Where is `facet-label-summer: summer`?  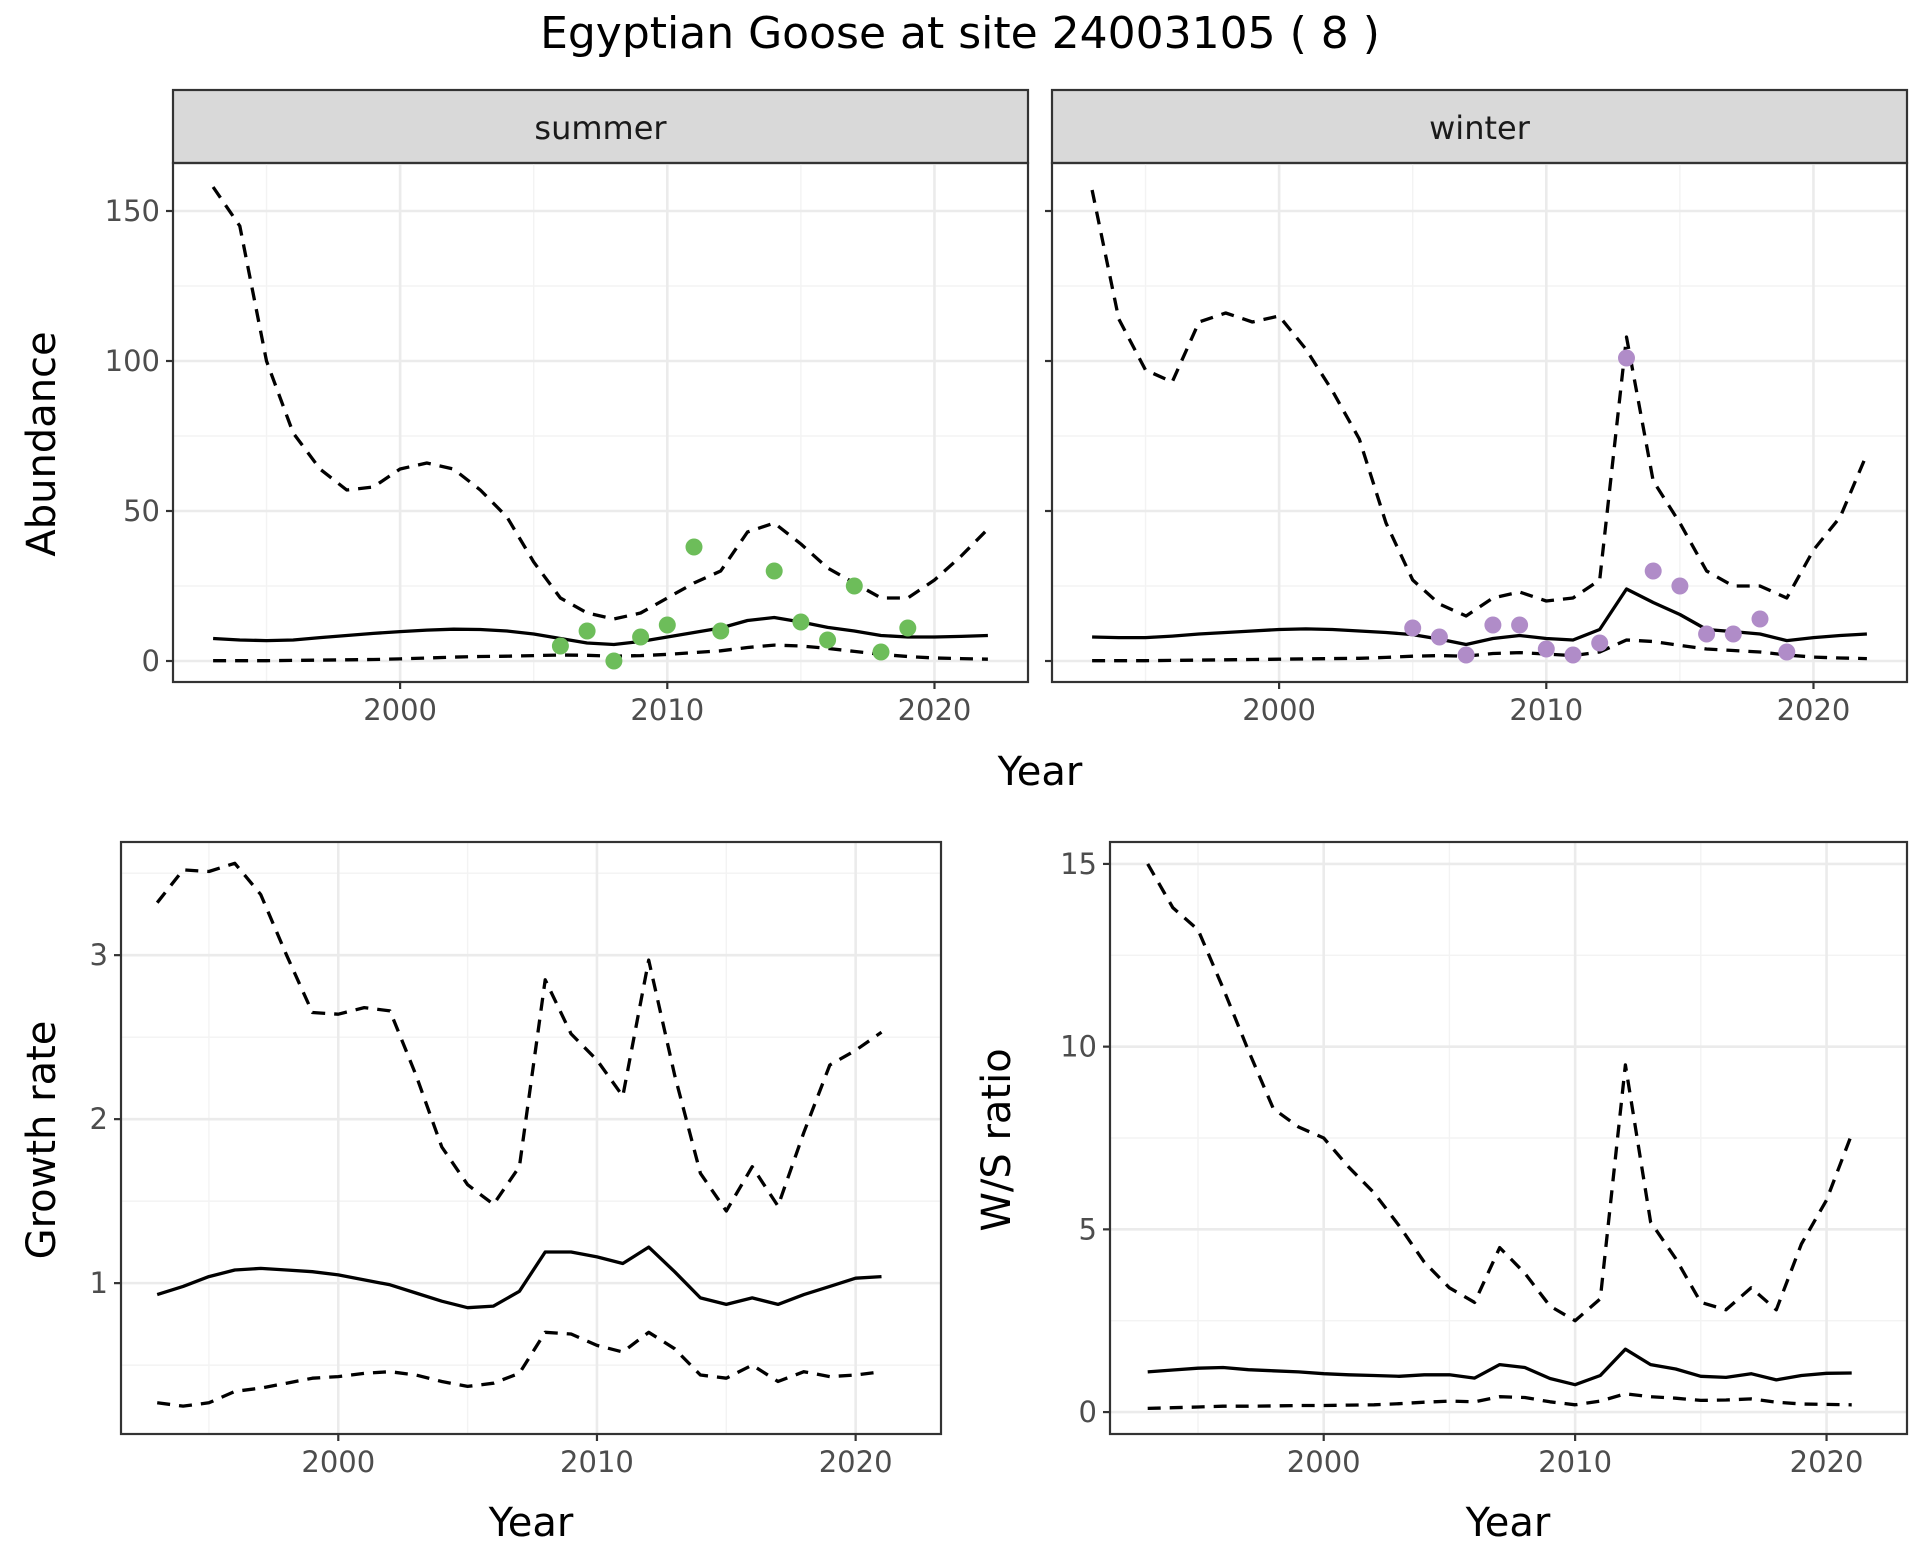 facet-label-summer: summer is located at coordinates (600, 128).